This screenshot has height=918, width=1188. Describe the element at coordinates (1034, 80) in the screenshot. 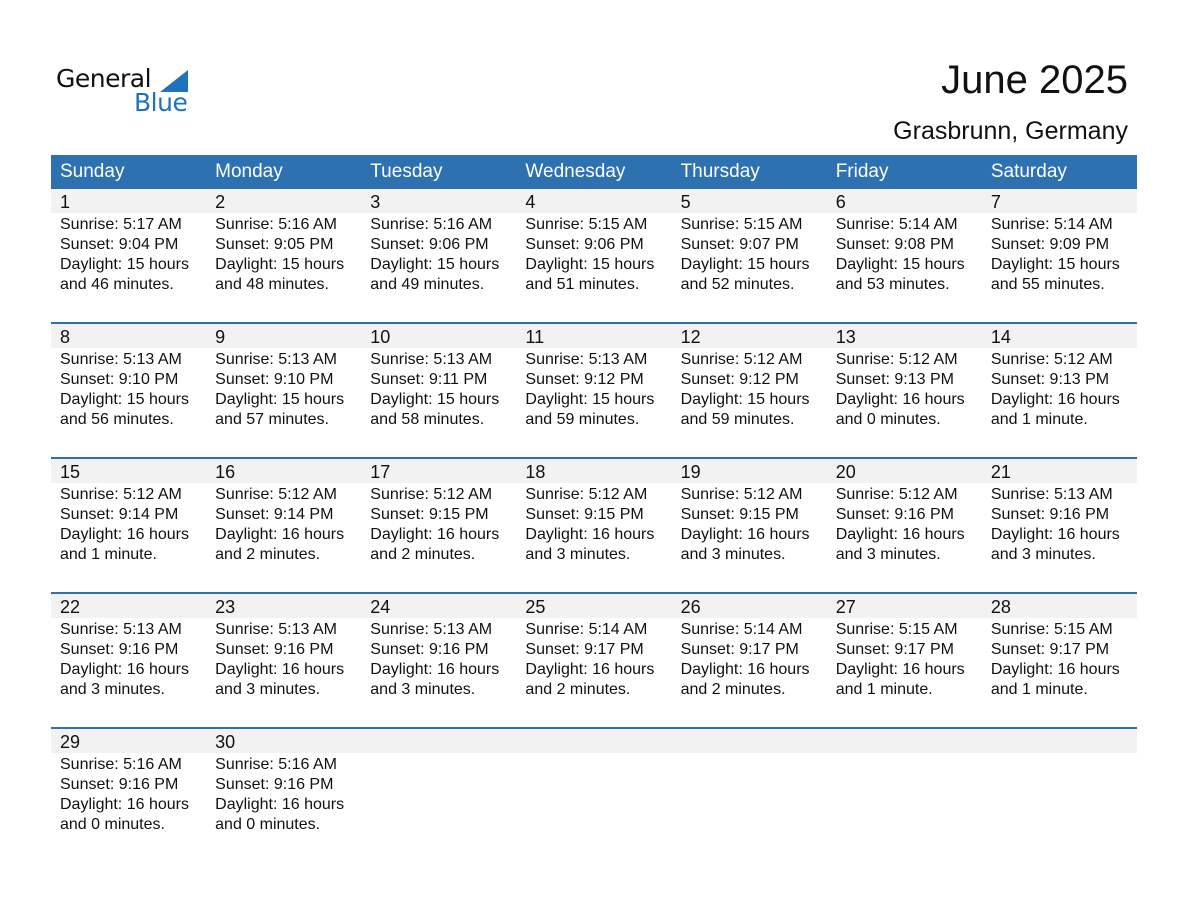

I see `page-title: June 2025` at that location.